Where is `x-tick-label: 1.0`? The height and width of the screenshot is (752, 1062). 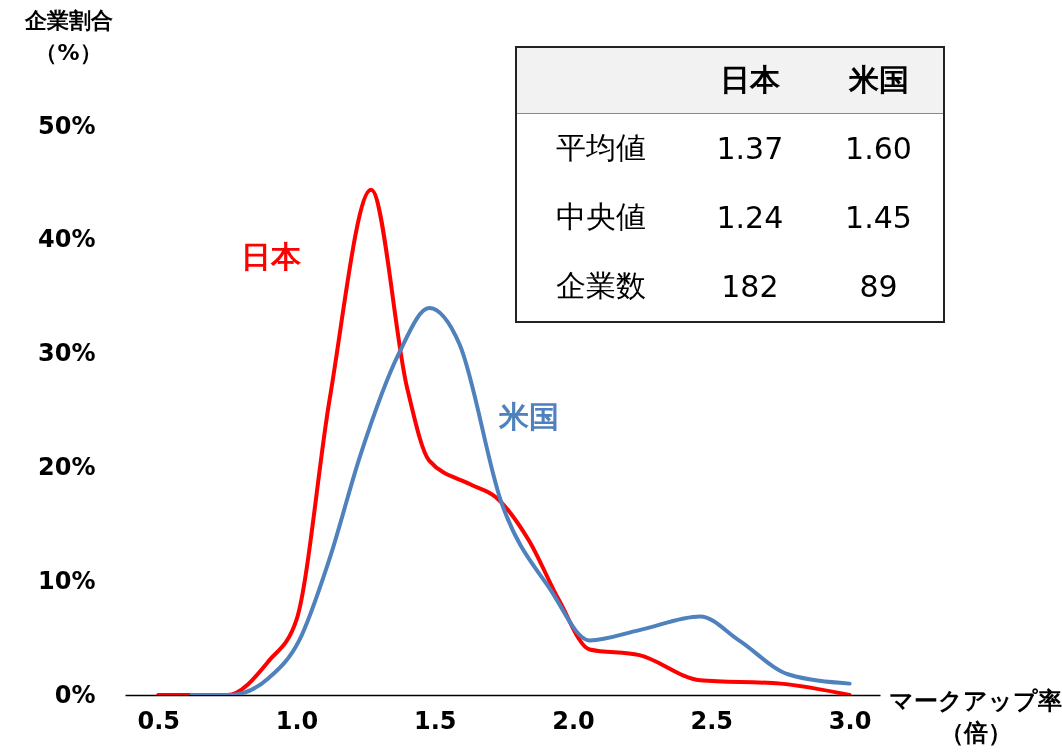
x-tick-label: 1.0 is located at coordinates (297, 720).